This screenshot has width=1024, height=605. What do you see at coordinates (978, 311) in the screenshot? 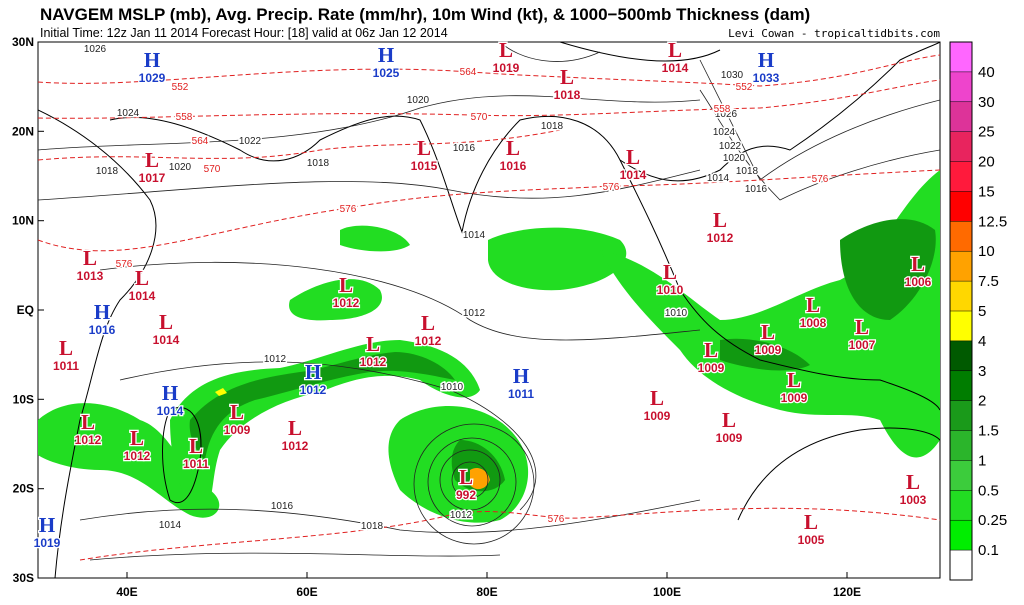
I see `colorbar: 40 30 25 20 15 12.5 10 7.5 5 4 3 2 1.5 1 0.5 0.25 0.1` at bounding box center [978, 311].